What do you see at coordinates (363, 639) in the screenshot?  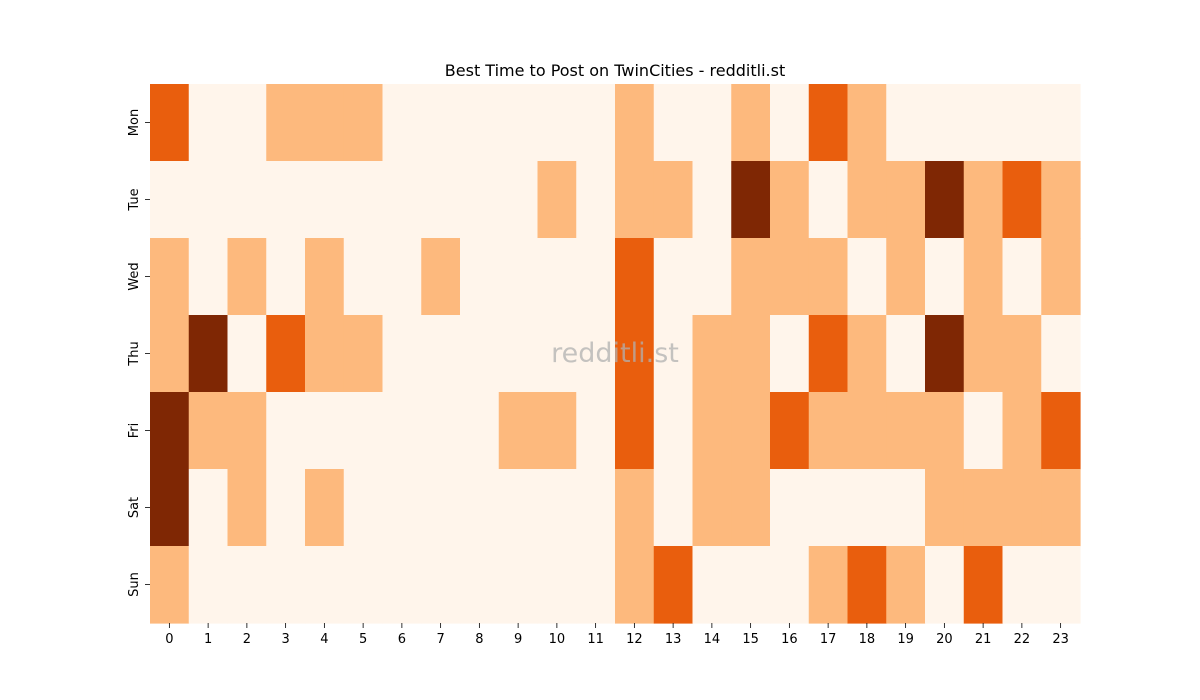 I see `x-tick-label: 5` at bounding box center [363, 639].